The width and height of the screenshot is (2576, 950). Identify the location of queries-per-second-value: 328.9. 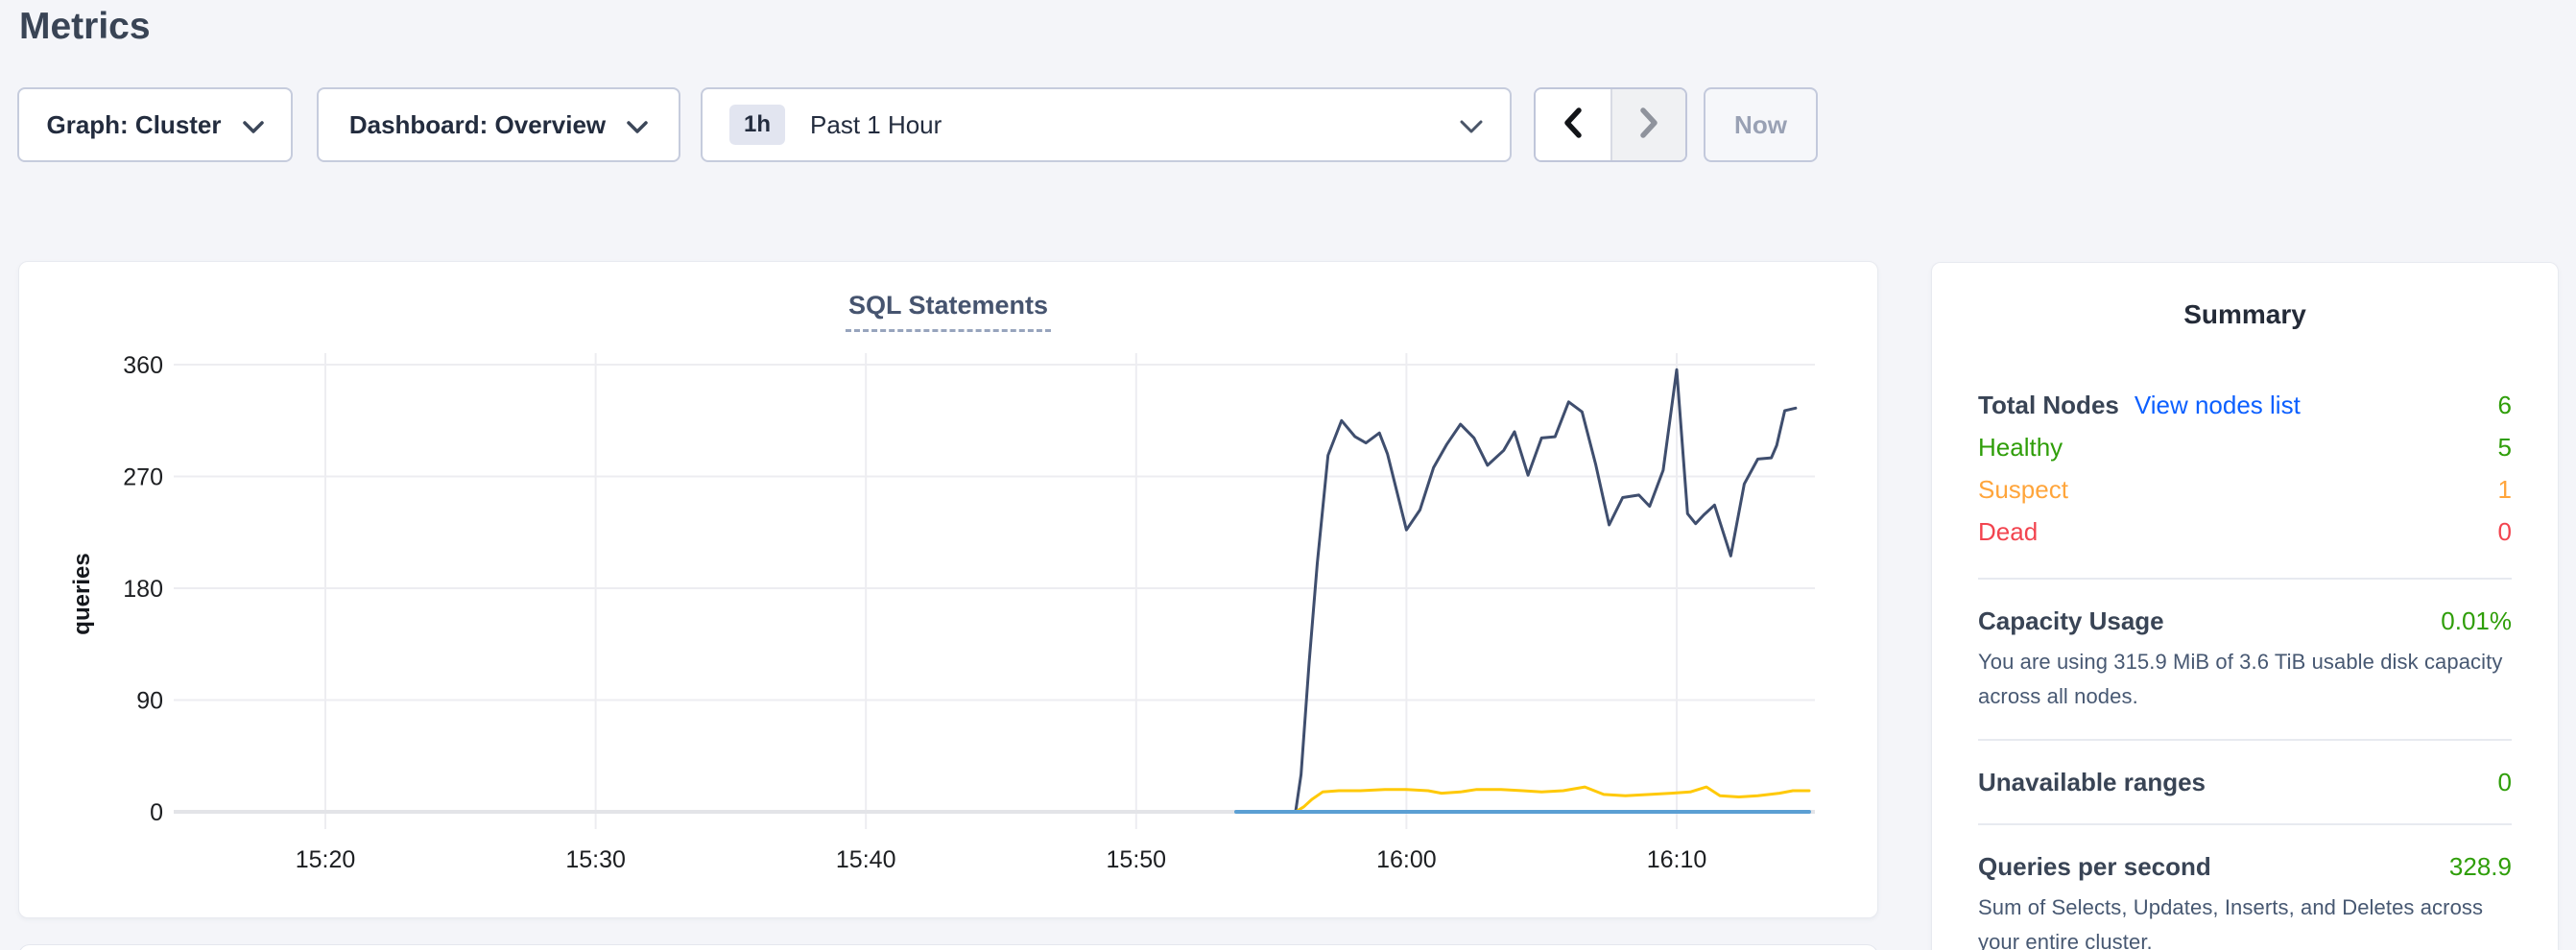
(2480, 866).